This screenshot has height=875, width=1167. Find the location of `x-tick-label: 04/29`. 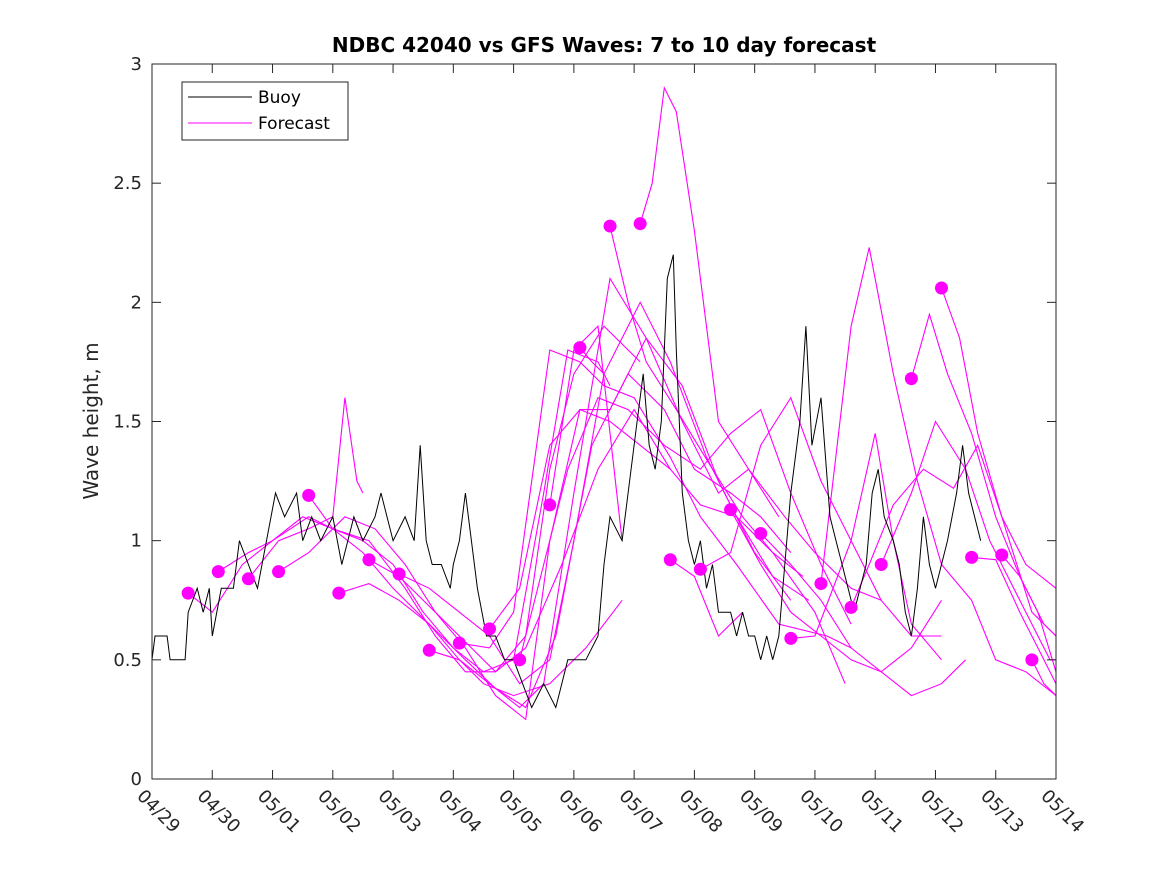

x-tick-label: 04/29 is located at coordinates (158, 812).